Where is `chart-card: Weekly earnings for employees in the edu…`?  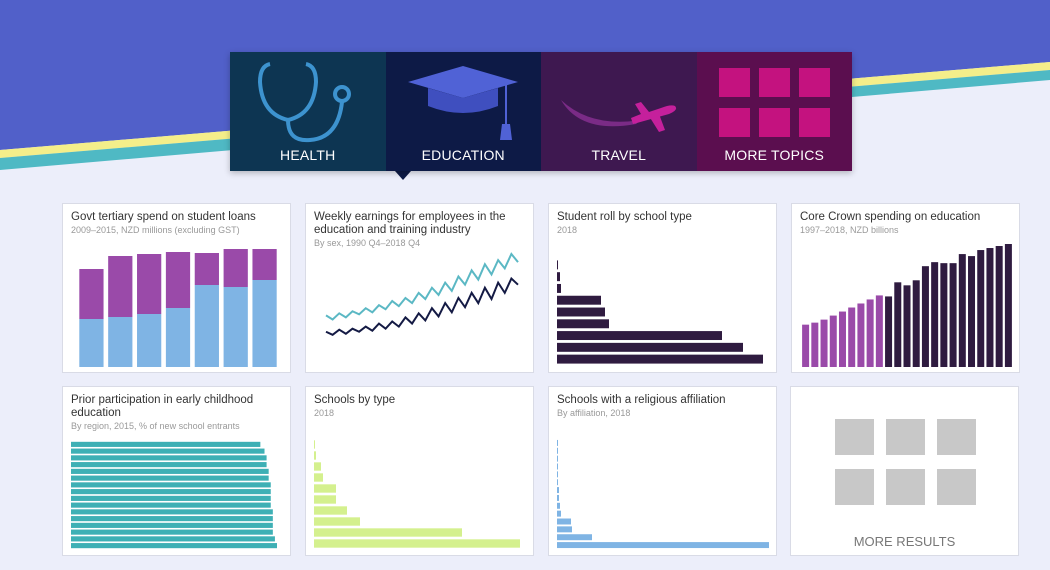 chart-card: Weekly earnings for employees in the edu… is located at coordinates (419, 288).